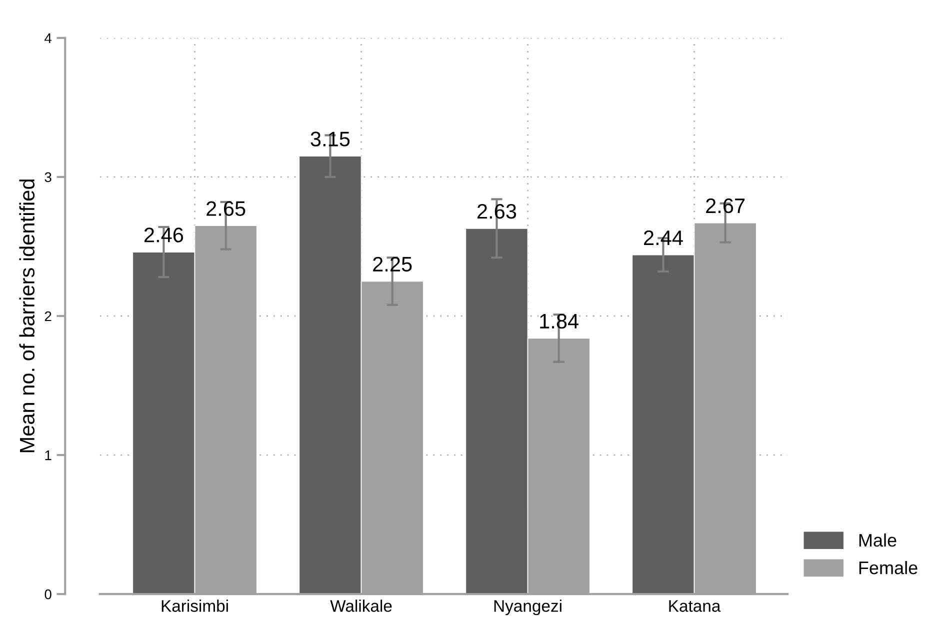  Describe the element at coordinates (888, 567) in the screenshot. I see `legend-label: Female` at that location.